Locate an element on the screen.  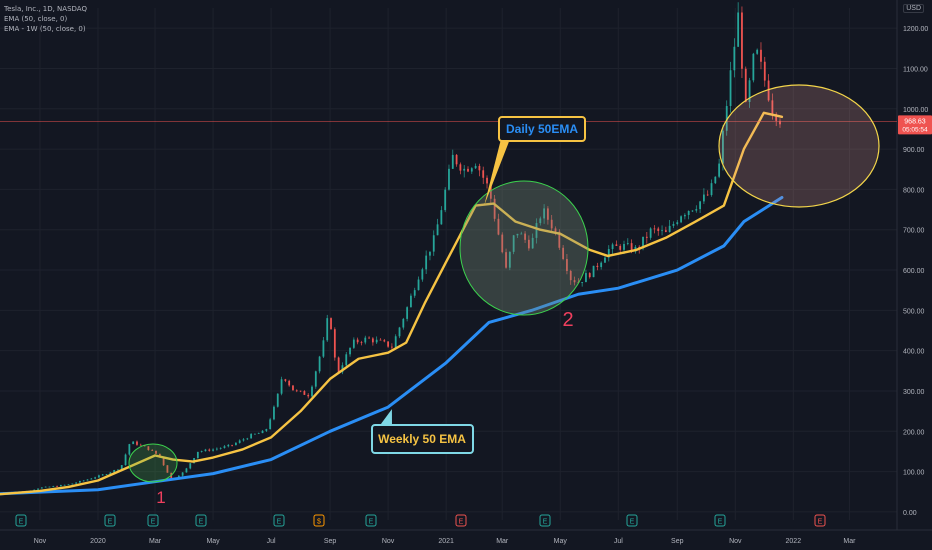
y-tick-label: 600.00 is located at coordinates (914, 271).